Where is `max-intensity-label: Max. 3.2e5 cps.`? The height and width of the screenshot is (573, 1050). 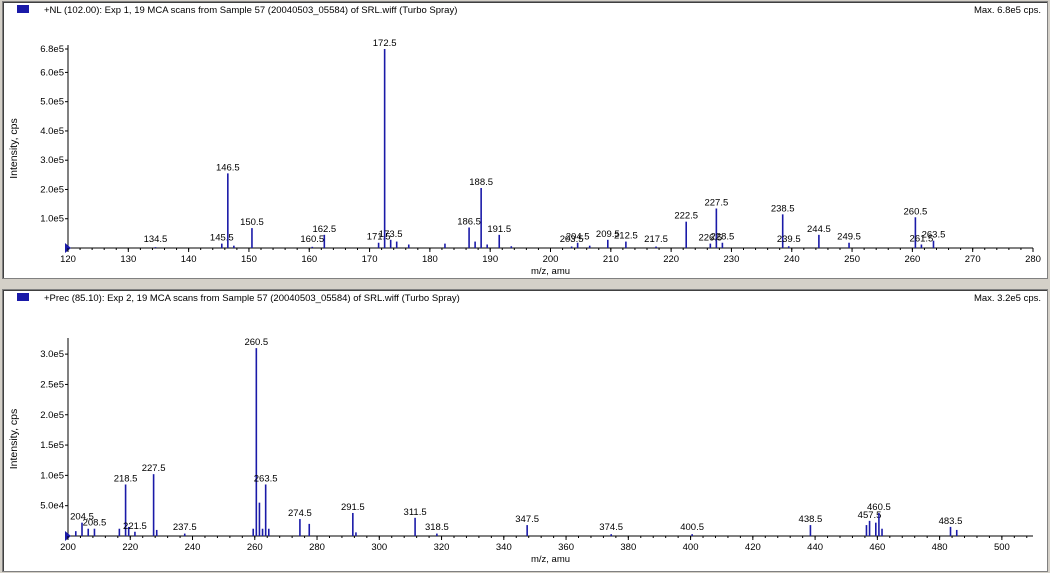 max-intensity-label: Max. 3.2e5 cps. is located at coordinates (1007, 298).